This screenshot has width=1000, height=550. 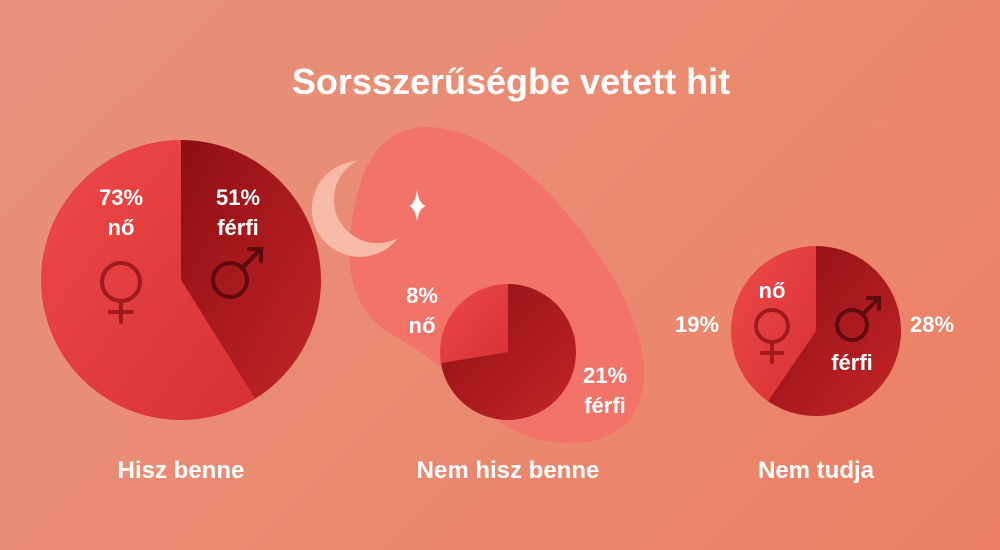 What do you see at coordinates (816, 470) in the screenshot?
I see `group-caption: Nem tudja` at bounding box center [816, 470].